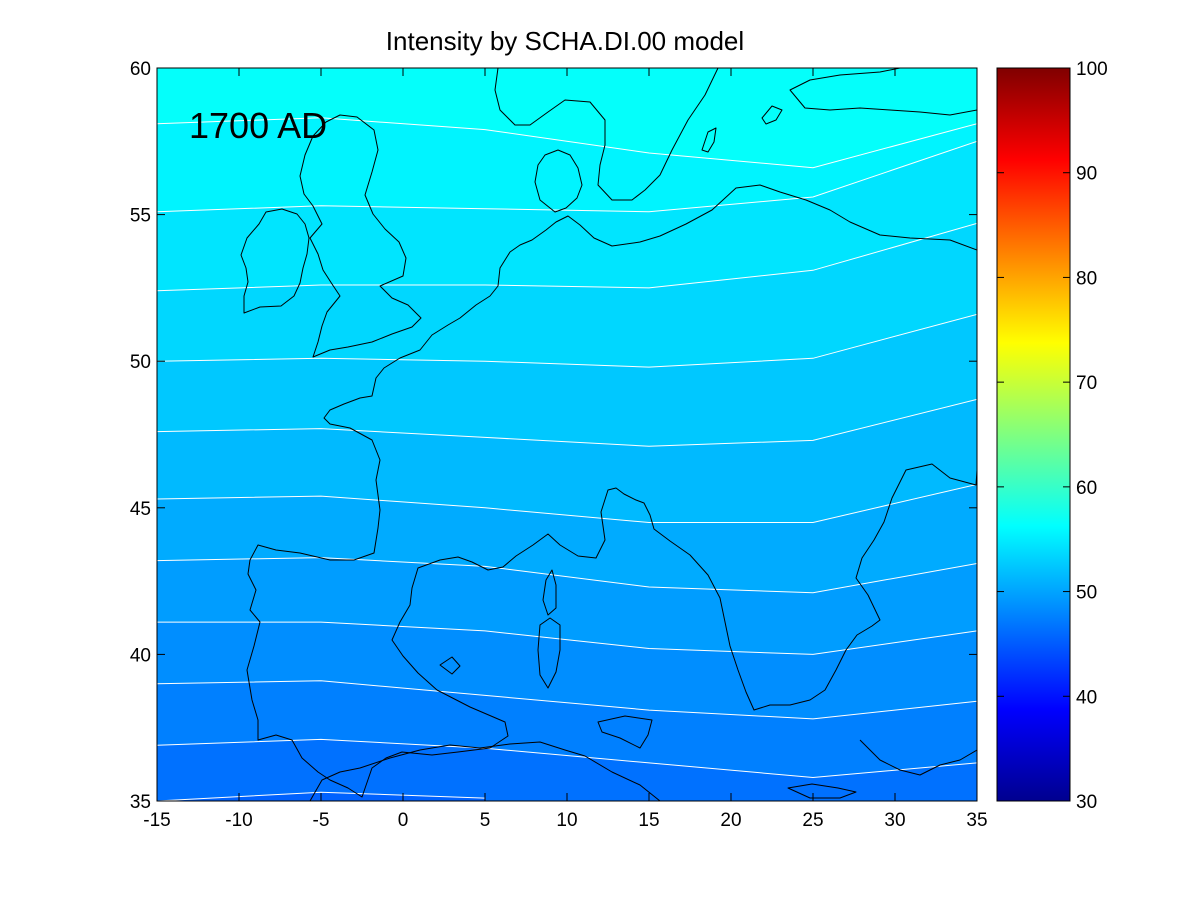 Image resolution: width=1201 pixels, height=900 pixels. What do you see at coordinates (360, 236) in the screenshot?
I see `coast-great-britain` at bounding box center [360, 236].